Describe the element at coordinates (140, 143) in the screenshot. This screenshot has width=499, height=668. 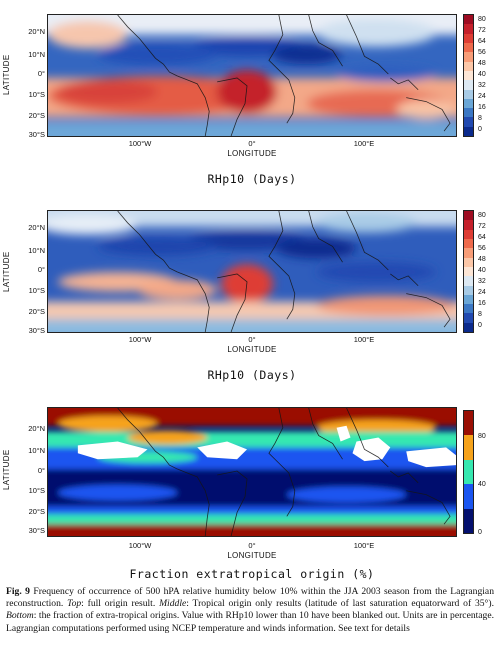
I see `top-lon-tick: 100°W` at that location.